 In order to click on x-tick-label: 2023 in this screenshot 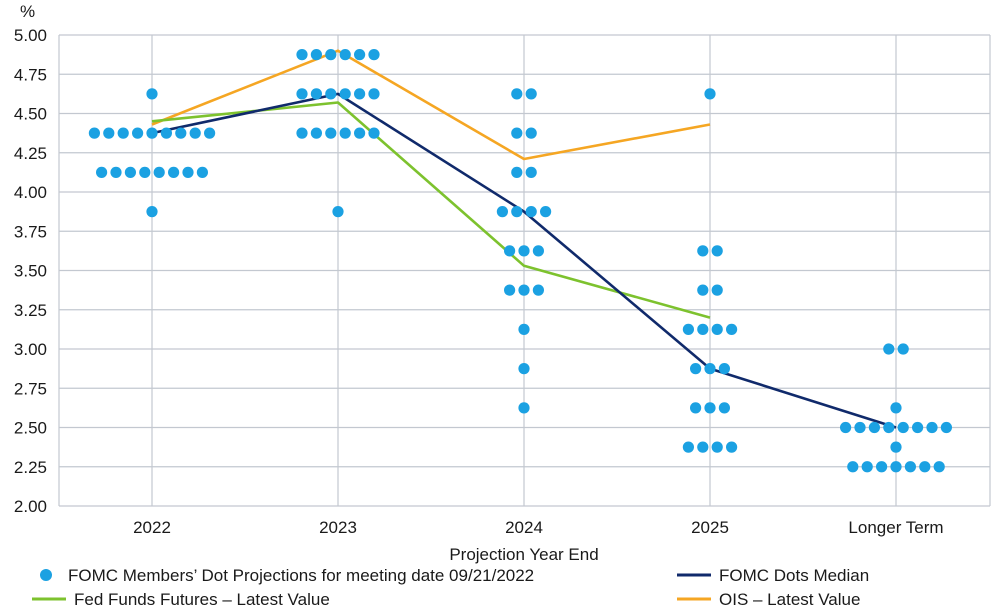, I will do `click(338, 527)`.